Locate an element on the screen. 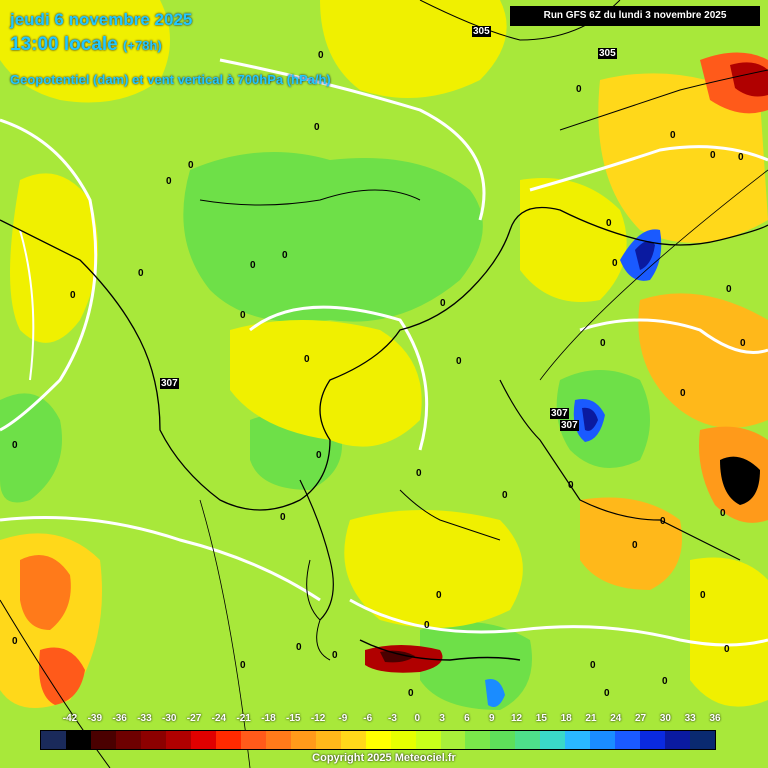  forecast-date: jeudi 6 novembre 2025 is located at coordinates (101, 19).